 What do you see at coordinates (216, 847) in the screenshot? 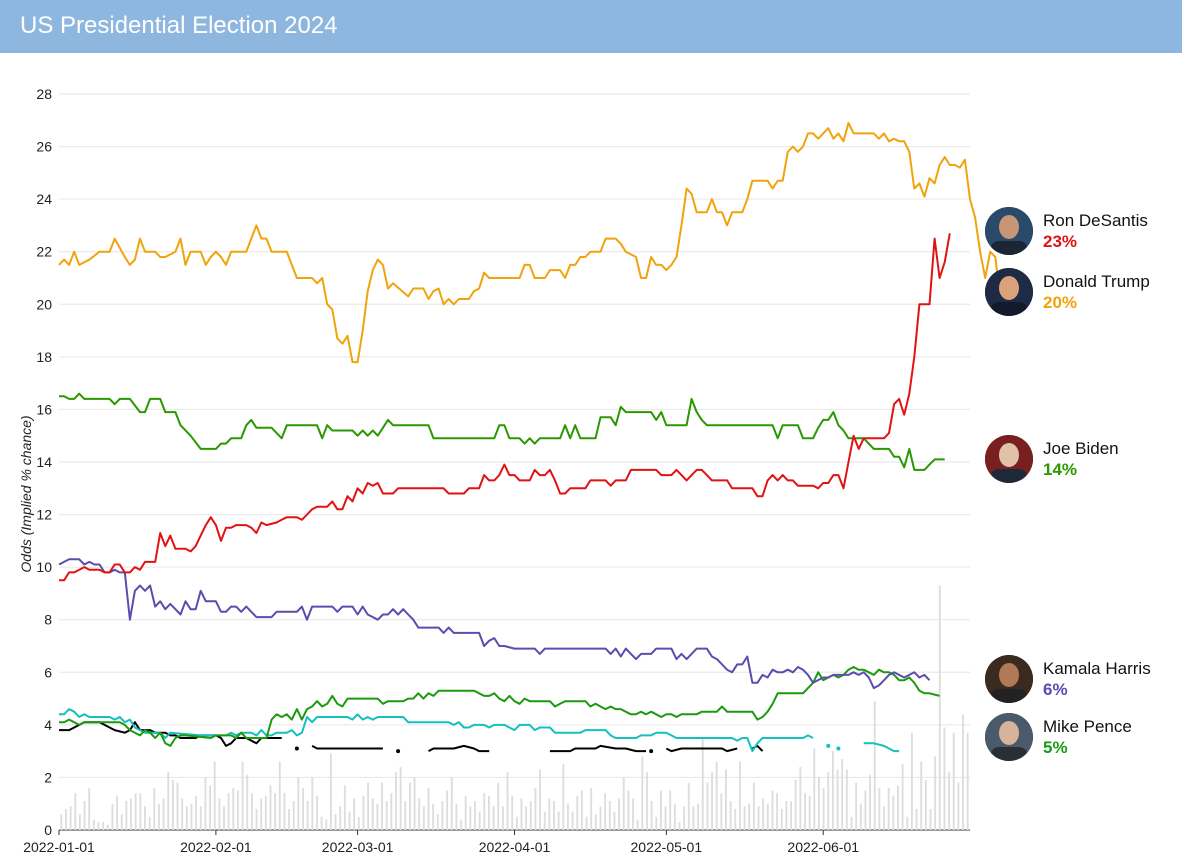
I see `x-tick-label: 2022-02-01` at bounding box center [216, 847].